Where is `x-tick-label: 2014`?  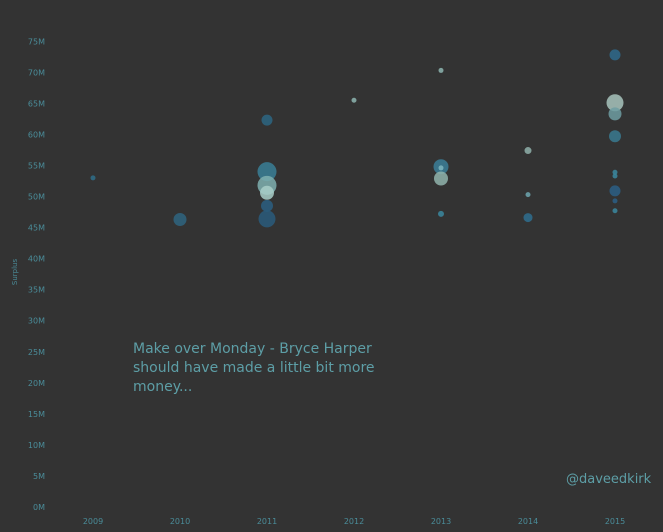
x-tick-label: 2014 is located at coordinates (528, 521).